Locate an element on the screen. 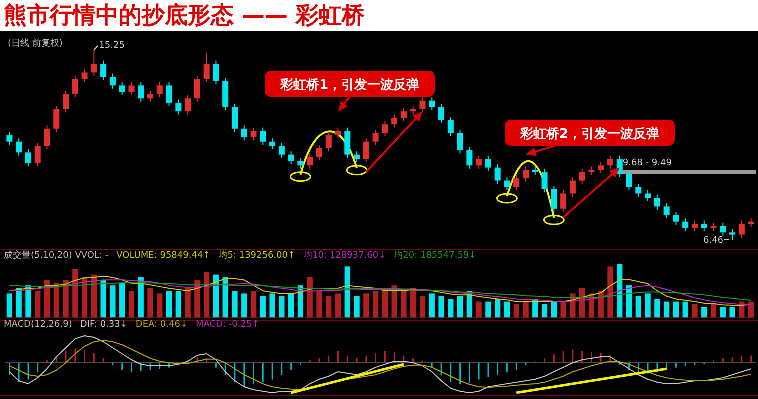 This screenshot has height=399, width=758. text: 均10: 128937.60↓ is located at coordinates (344, 255).